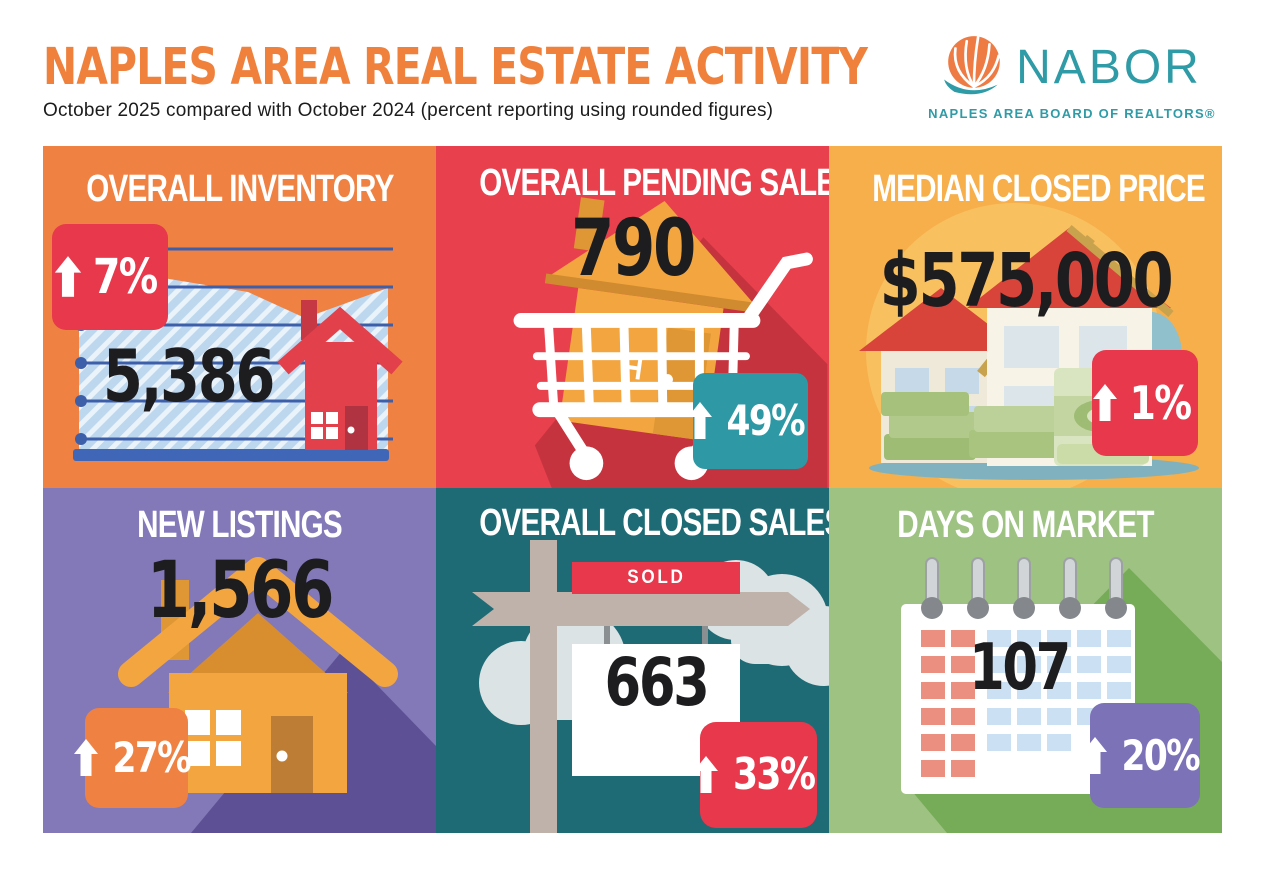 The height and width of the screenshot is (870, 1262). I want to click on tile-value: 107, so click(1020, 668).